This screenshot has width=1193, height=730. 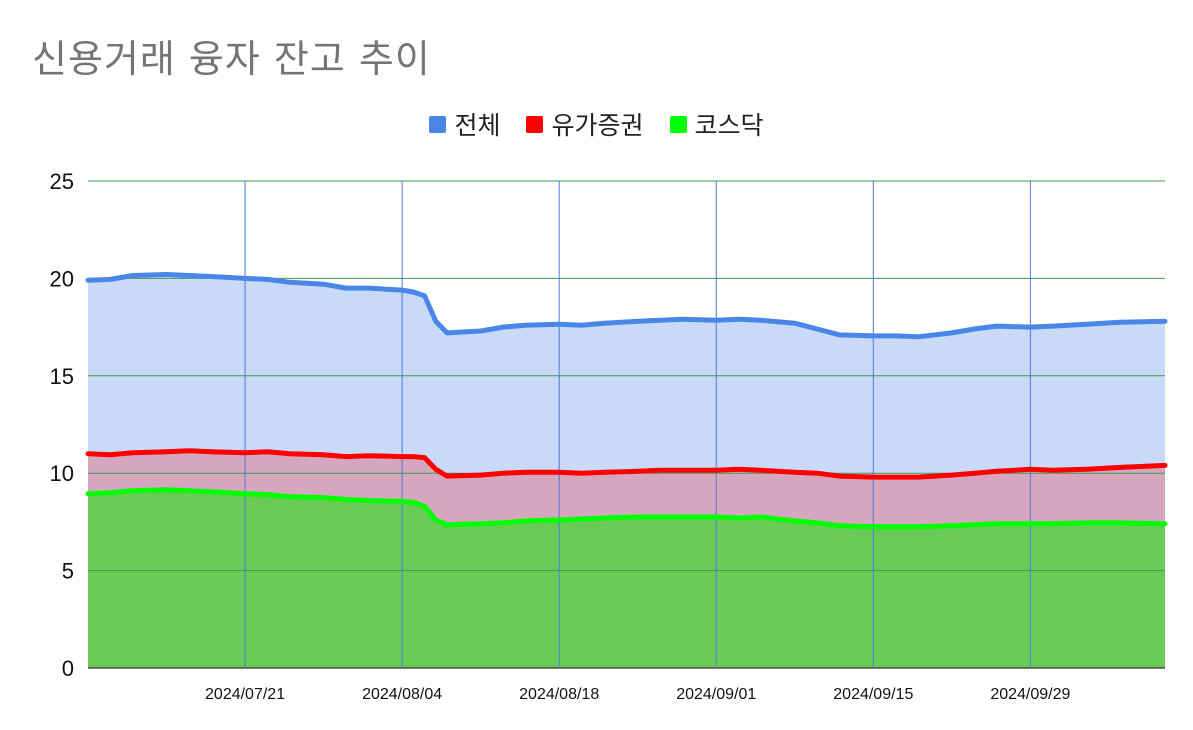 I want to click on y-tick-label: 25, so click(x=62, y=181).